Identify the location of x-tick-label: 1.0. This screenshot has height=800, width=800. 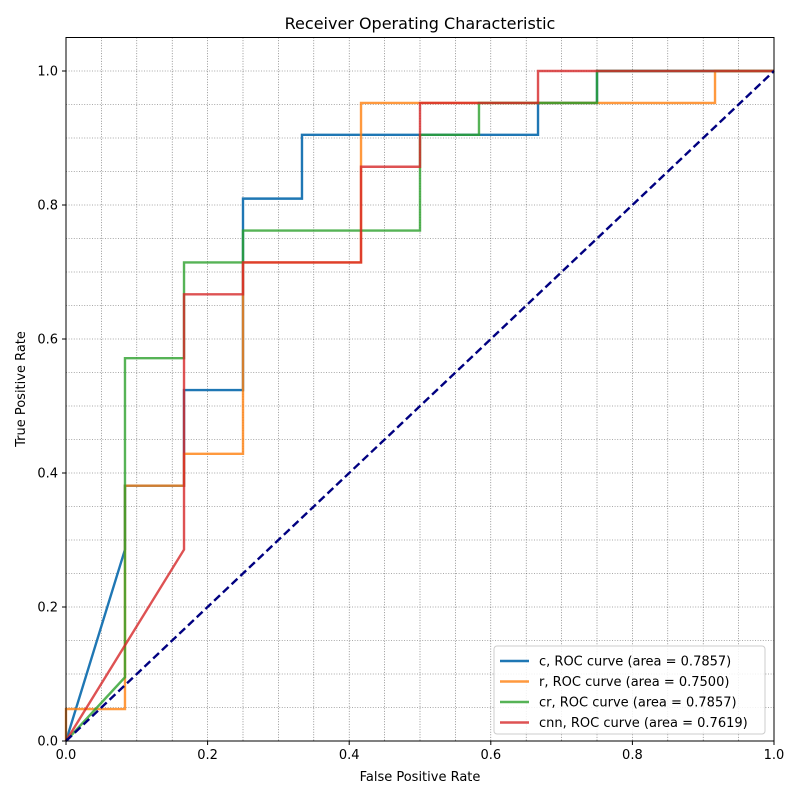
(774, 755).